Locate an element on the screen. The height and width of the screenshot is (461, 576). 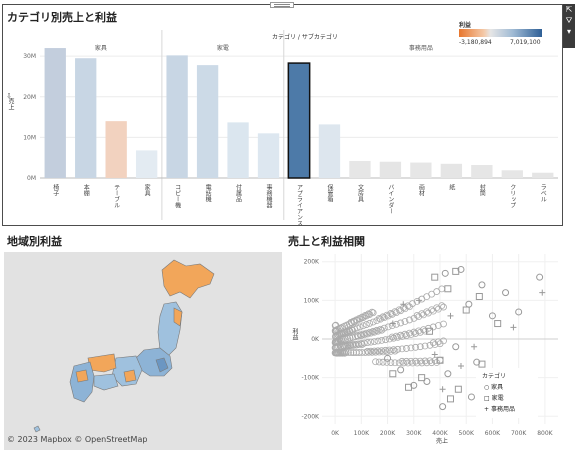
legend-furniture: ○ 家具 is located at coordinates (494, 387).